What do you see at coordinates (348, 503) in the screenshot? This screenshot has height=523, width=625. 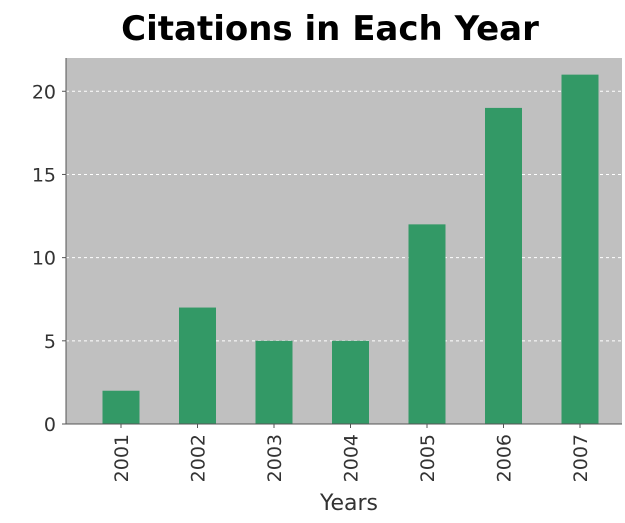 I see `x-axis-label: Years` at bounding box center [348, 503].